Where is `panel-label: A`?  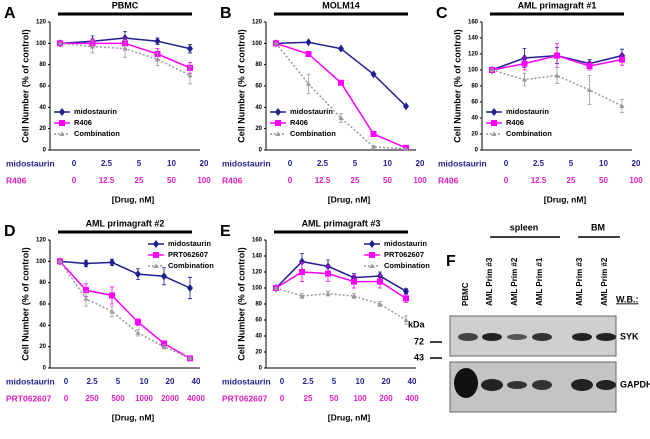
panel-label: A is located at coordinates (10, 13).